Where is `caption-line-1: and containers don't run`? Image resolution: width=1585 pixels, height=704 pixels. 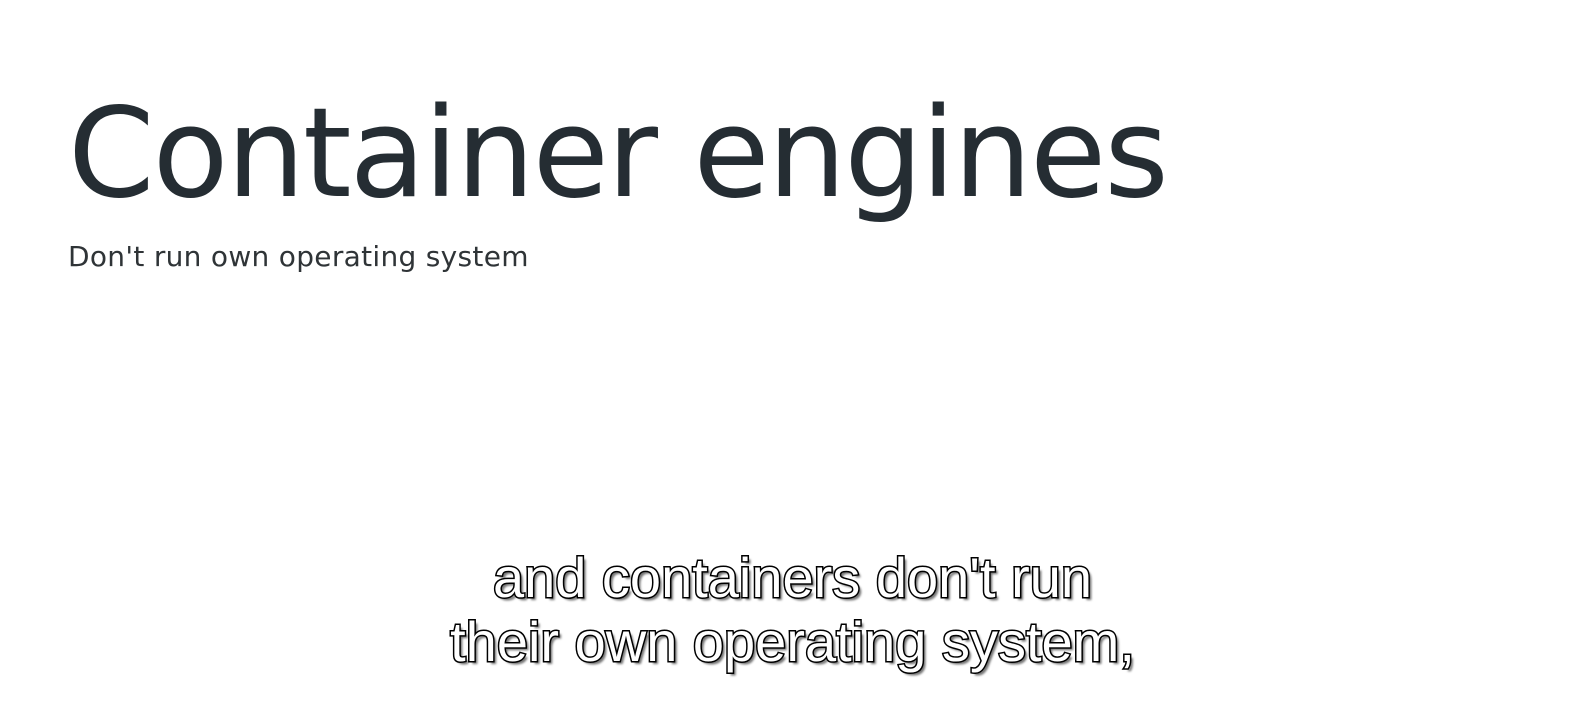
caption-line-1: and containers don't run is located at coordinates (792, 578).